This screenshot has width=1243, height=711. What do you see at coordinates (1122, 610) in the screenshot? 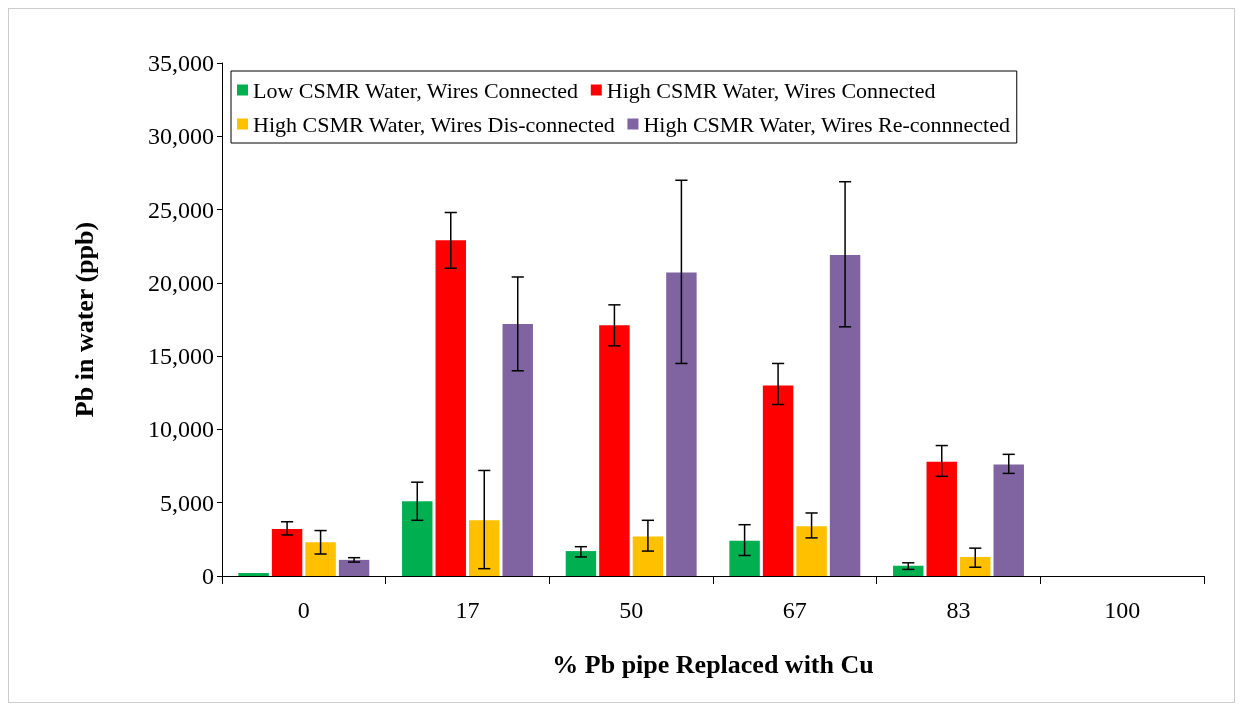
I see `x-tick-label: 100` at bounding box center [1122, 610].